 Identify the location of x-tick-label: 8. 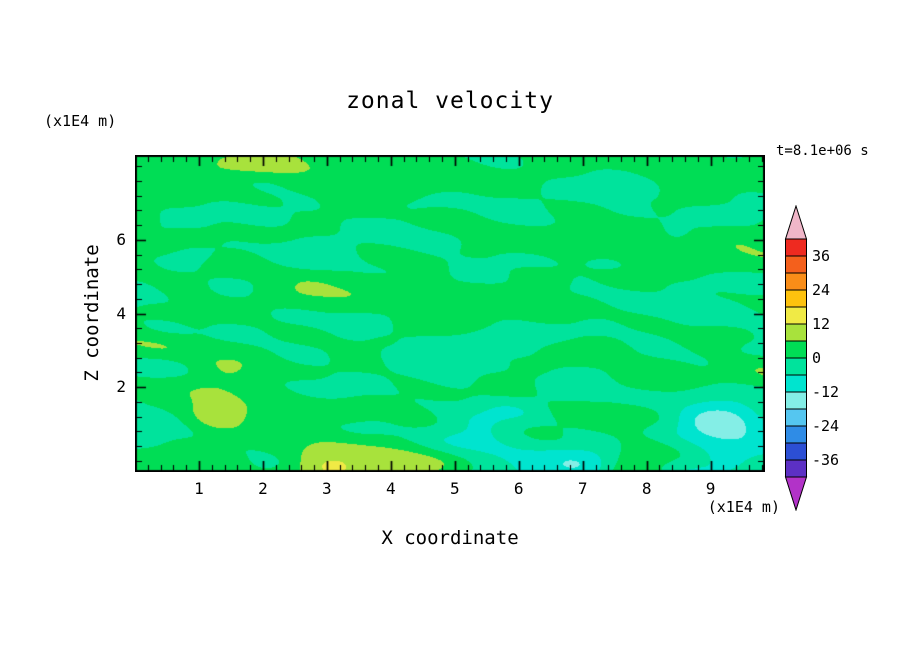
(646, 488).